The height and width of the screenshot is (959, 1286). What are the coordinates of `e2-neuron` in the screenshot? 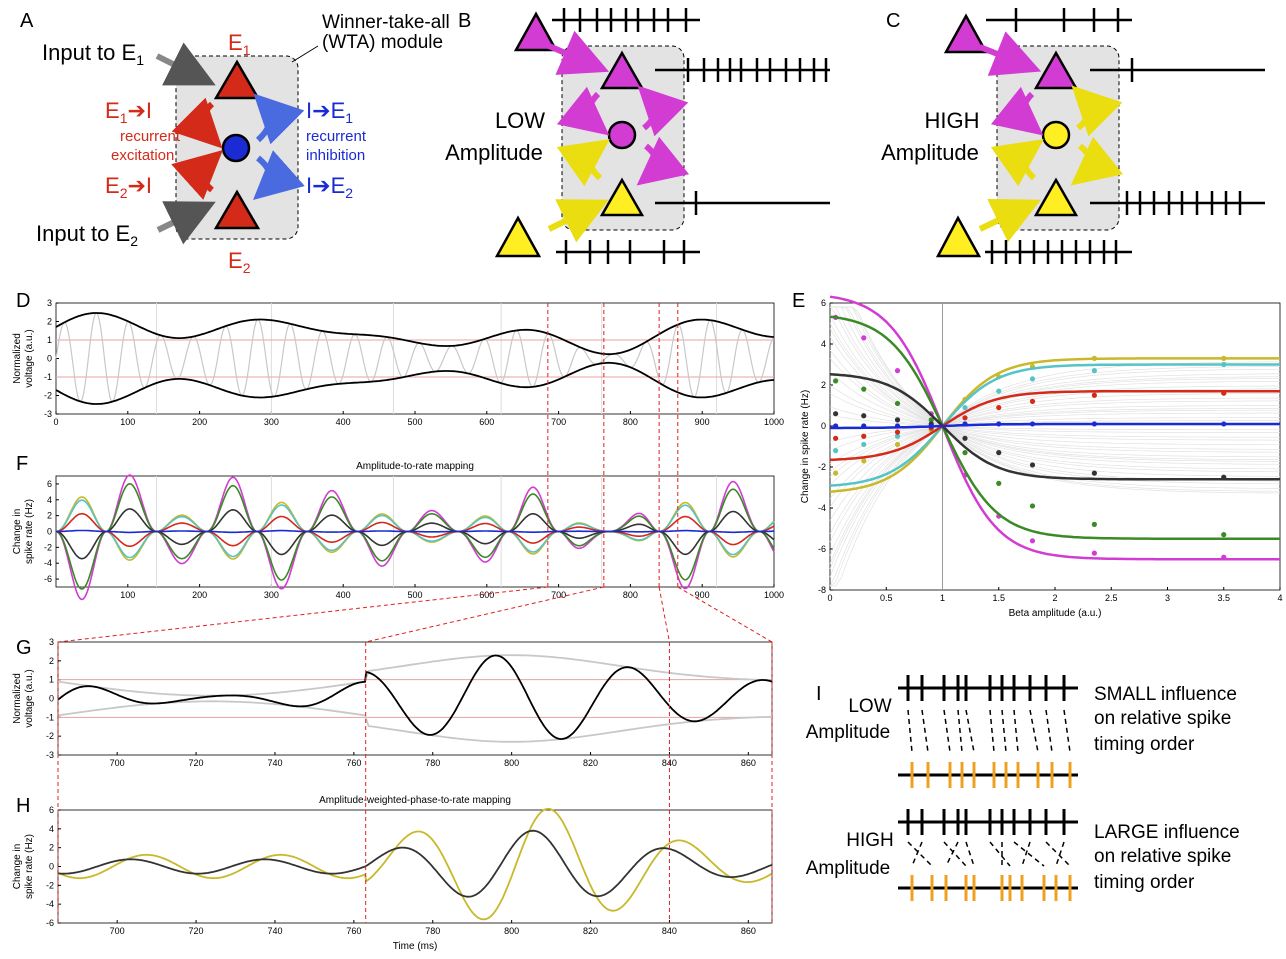 It's located at (237, 209).